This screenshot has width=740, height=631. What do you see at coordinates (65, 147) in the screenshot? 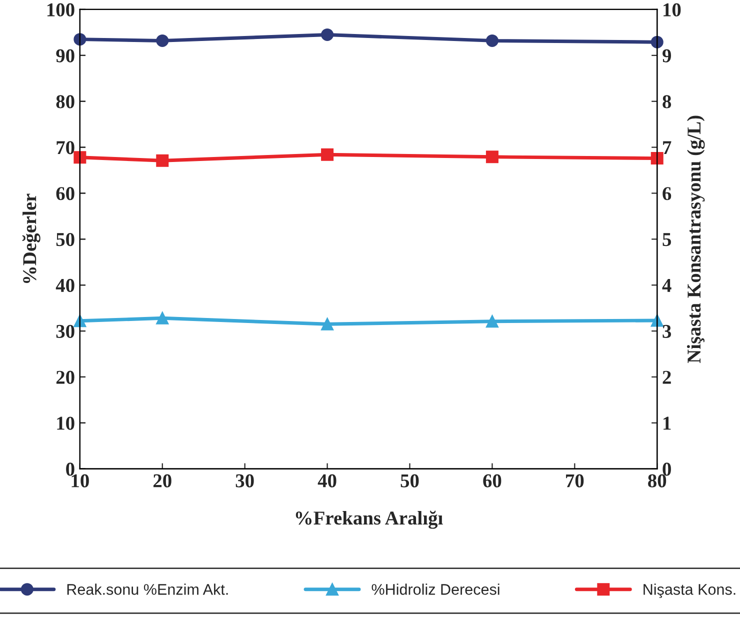
I see `y-tick-label: 70` at bounding box center [65, 147].